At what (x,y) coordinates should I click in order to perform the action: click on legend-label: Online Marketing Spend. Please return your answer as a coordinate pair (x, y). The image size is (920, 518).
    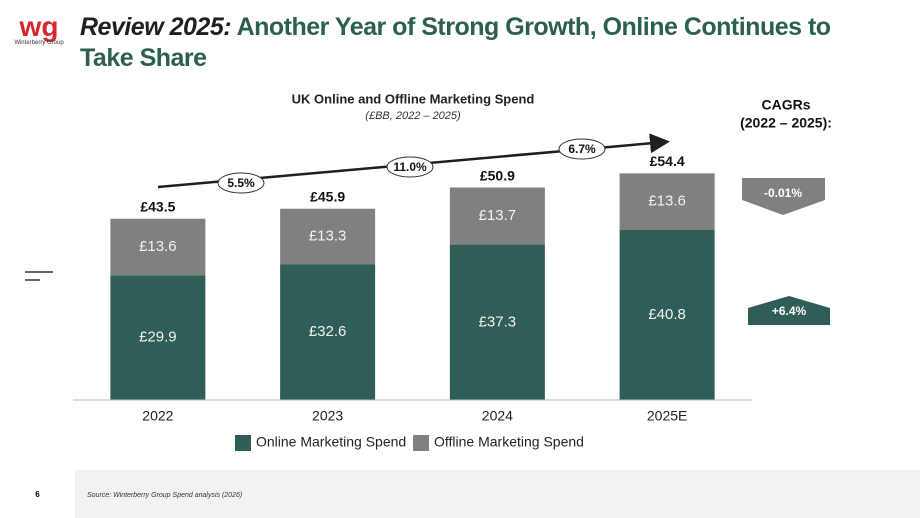
    Looking at the image, I should click on (331, 442).